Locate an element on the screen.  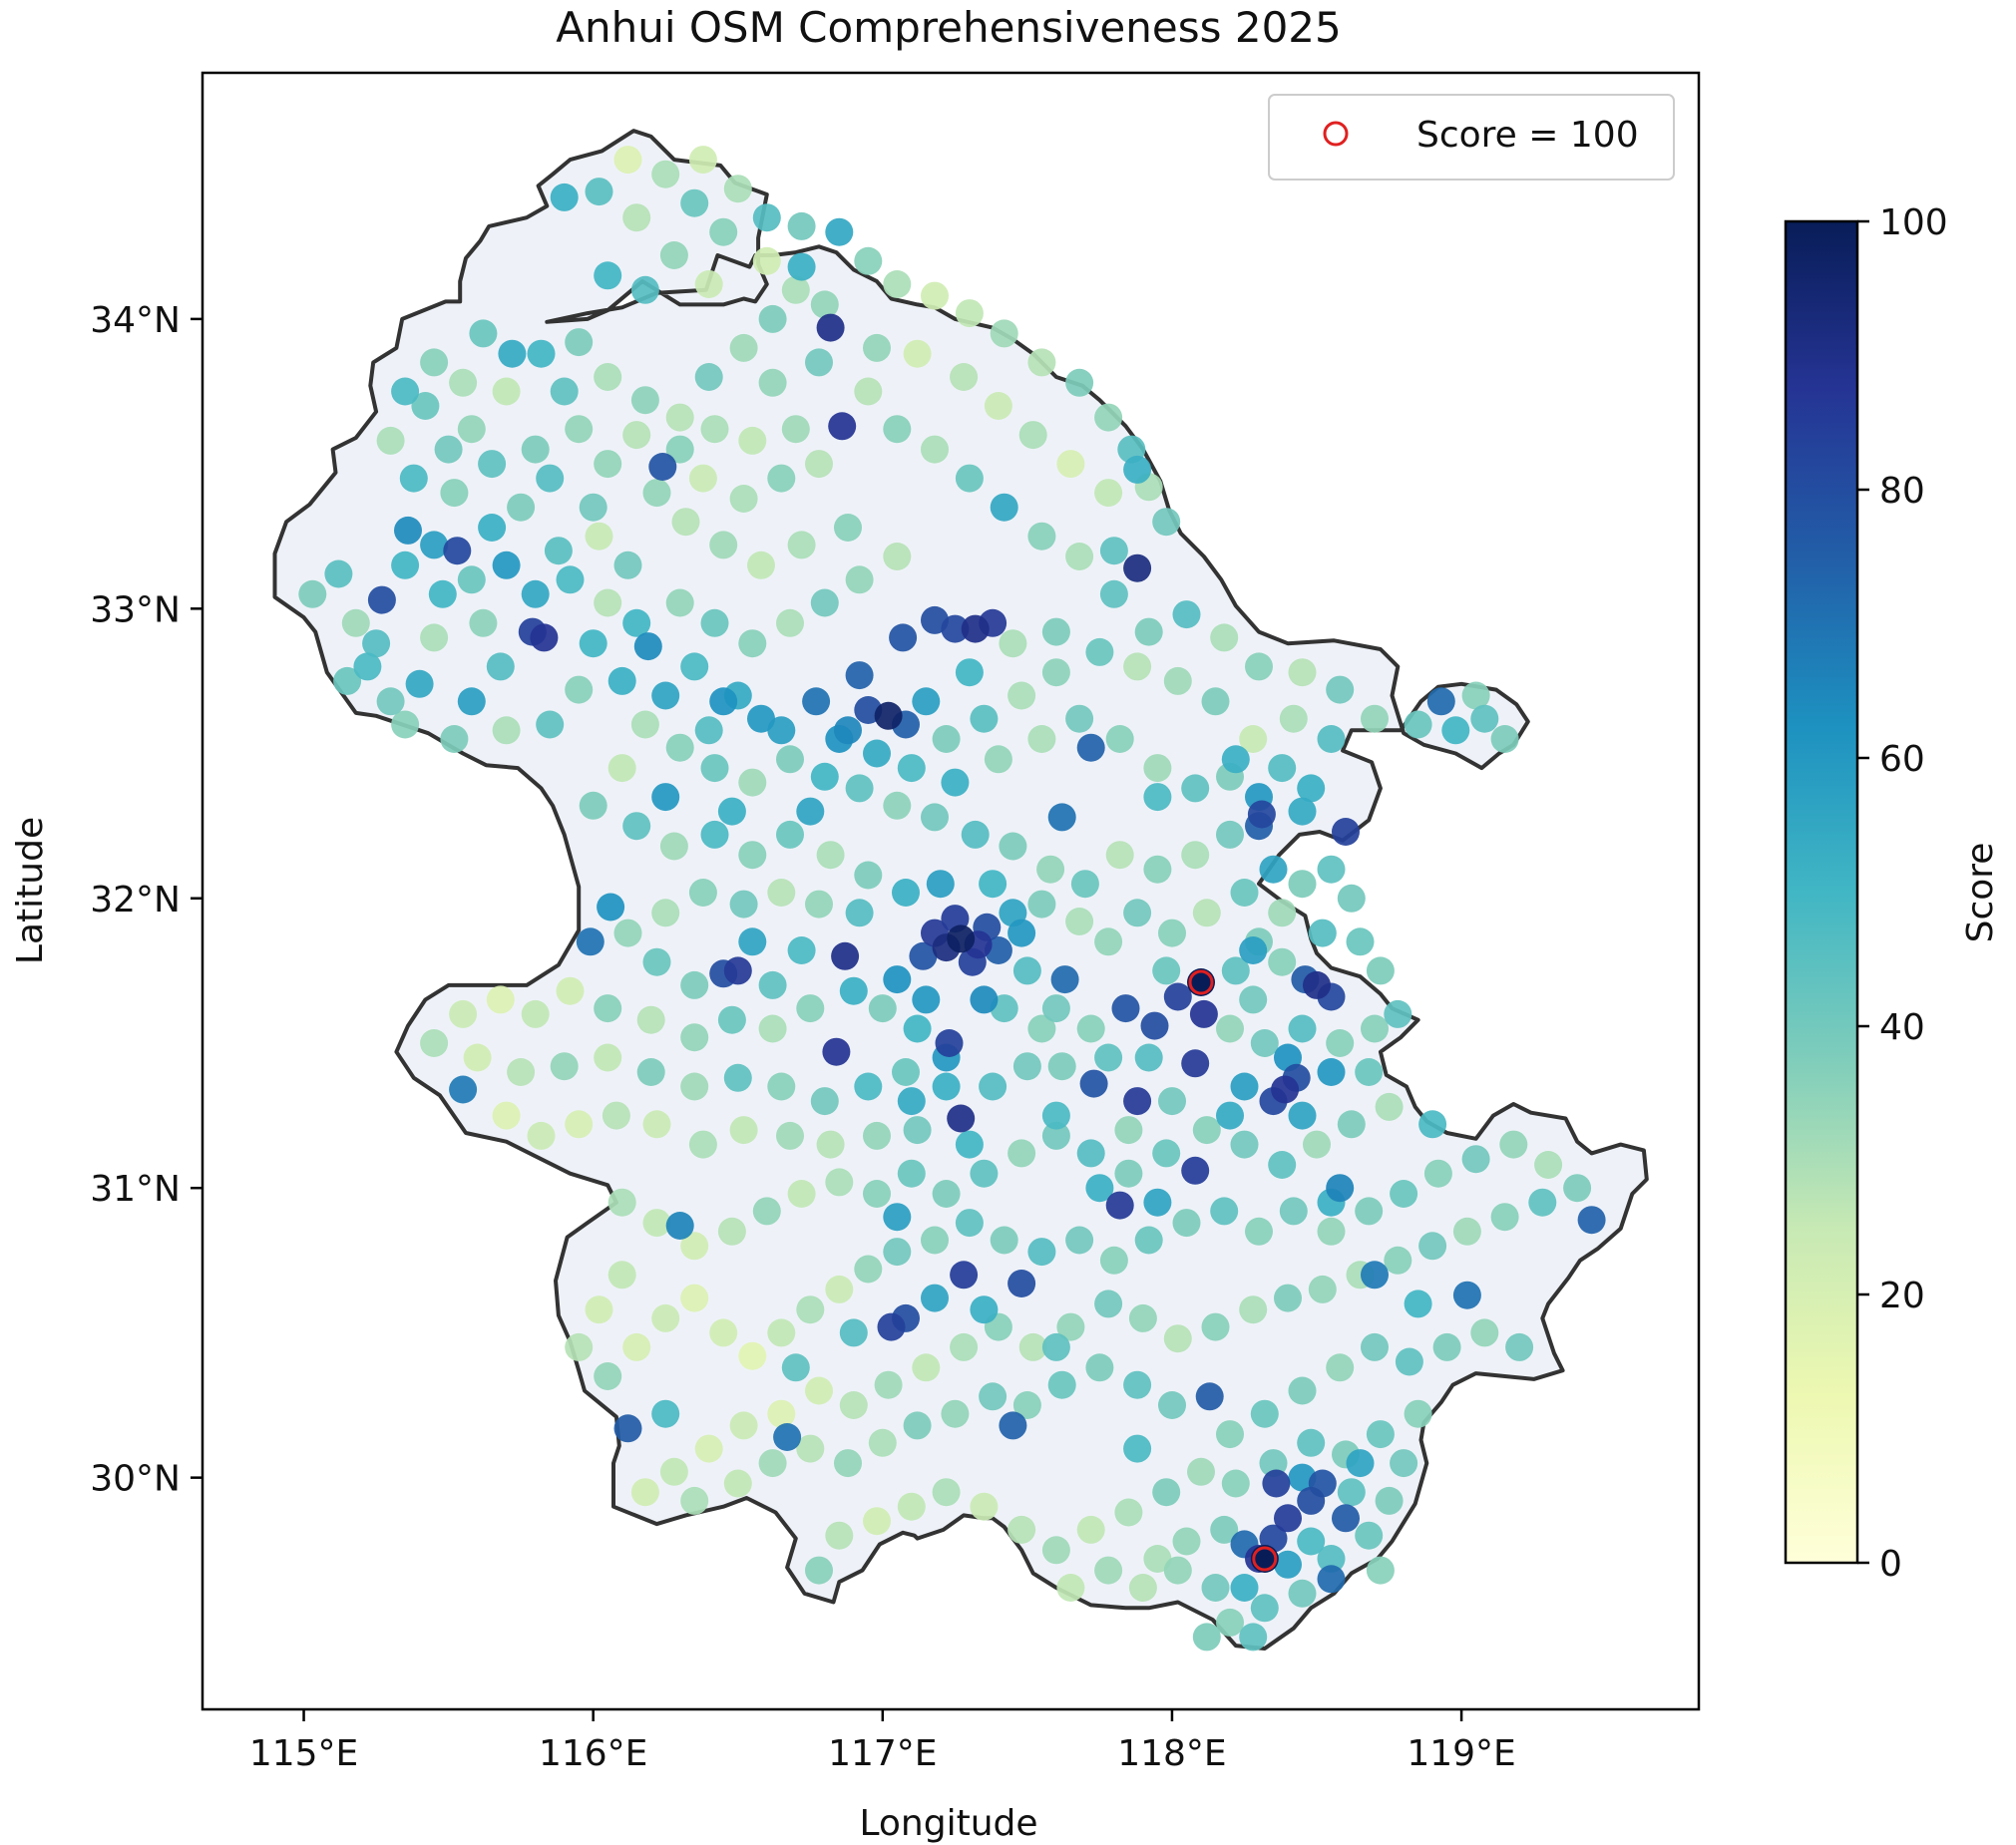
chart-title: Anhui OSM Comprehensiveness 2025 is located at coordinates (949, 27).